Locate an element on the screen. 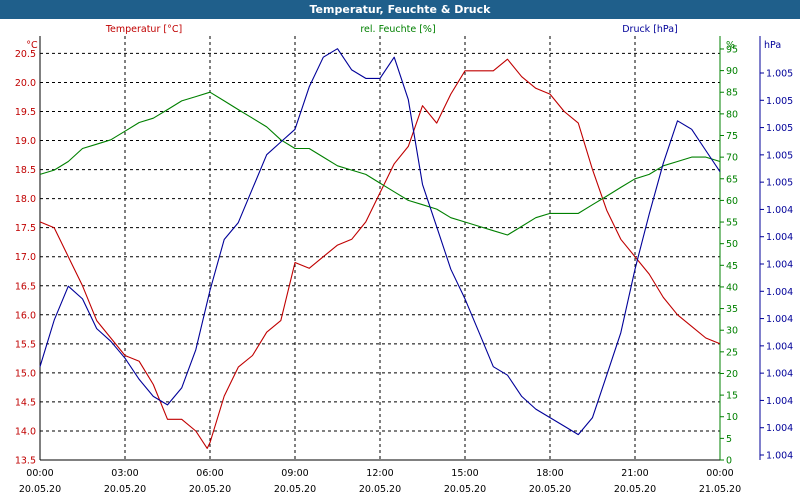  x-tick-time: 06:00 is located at coordinates (209, 473).